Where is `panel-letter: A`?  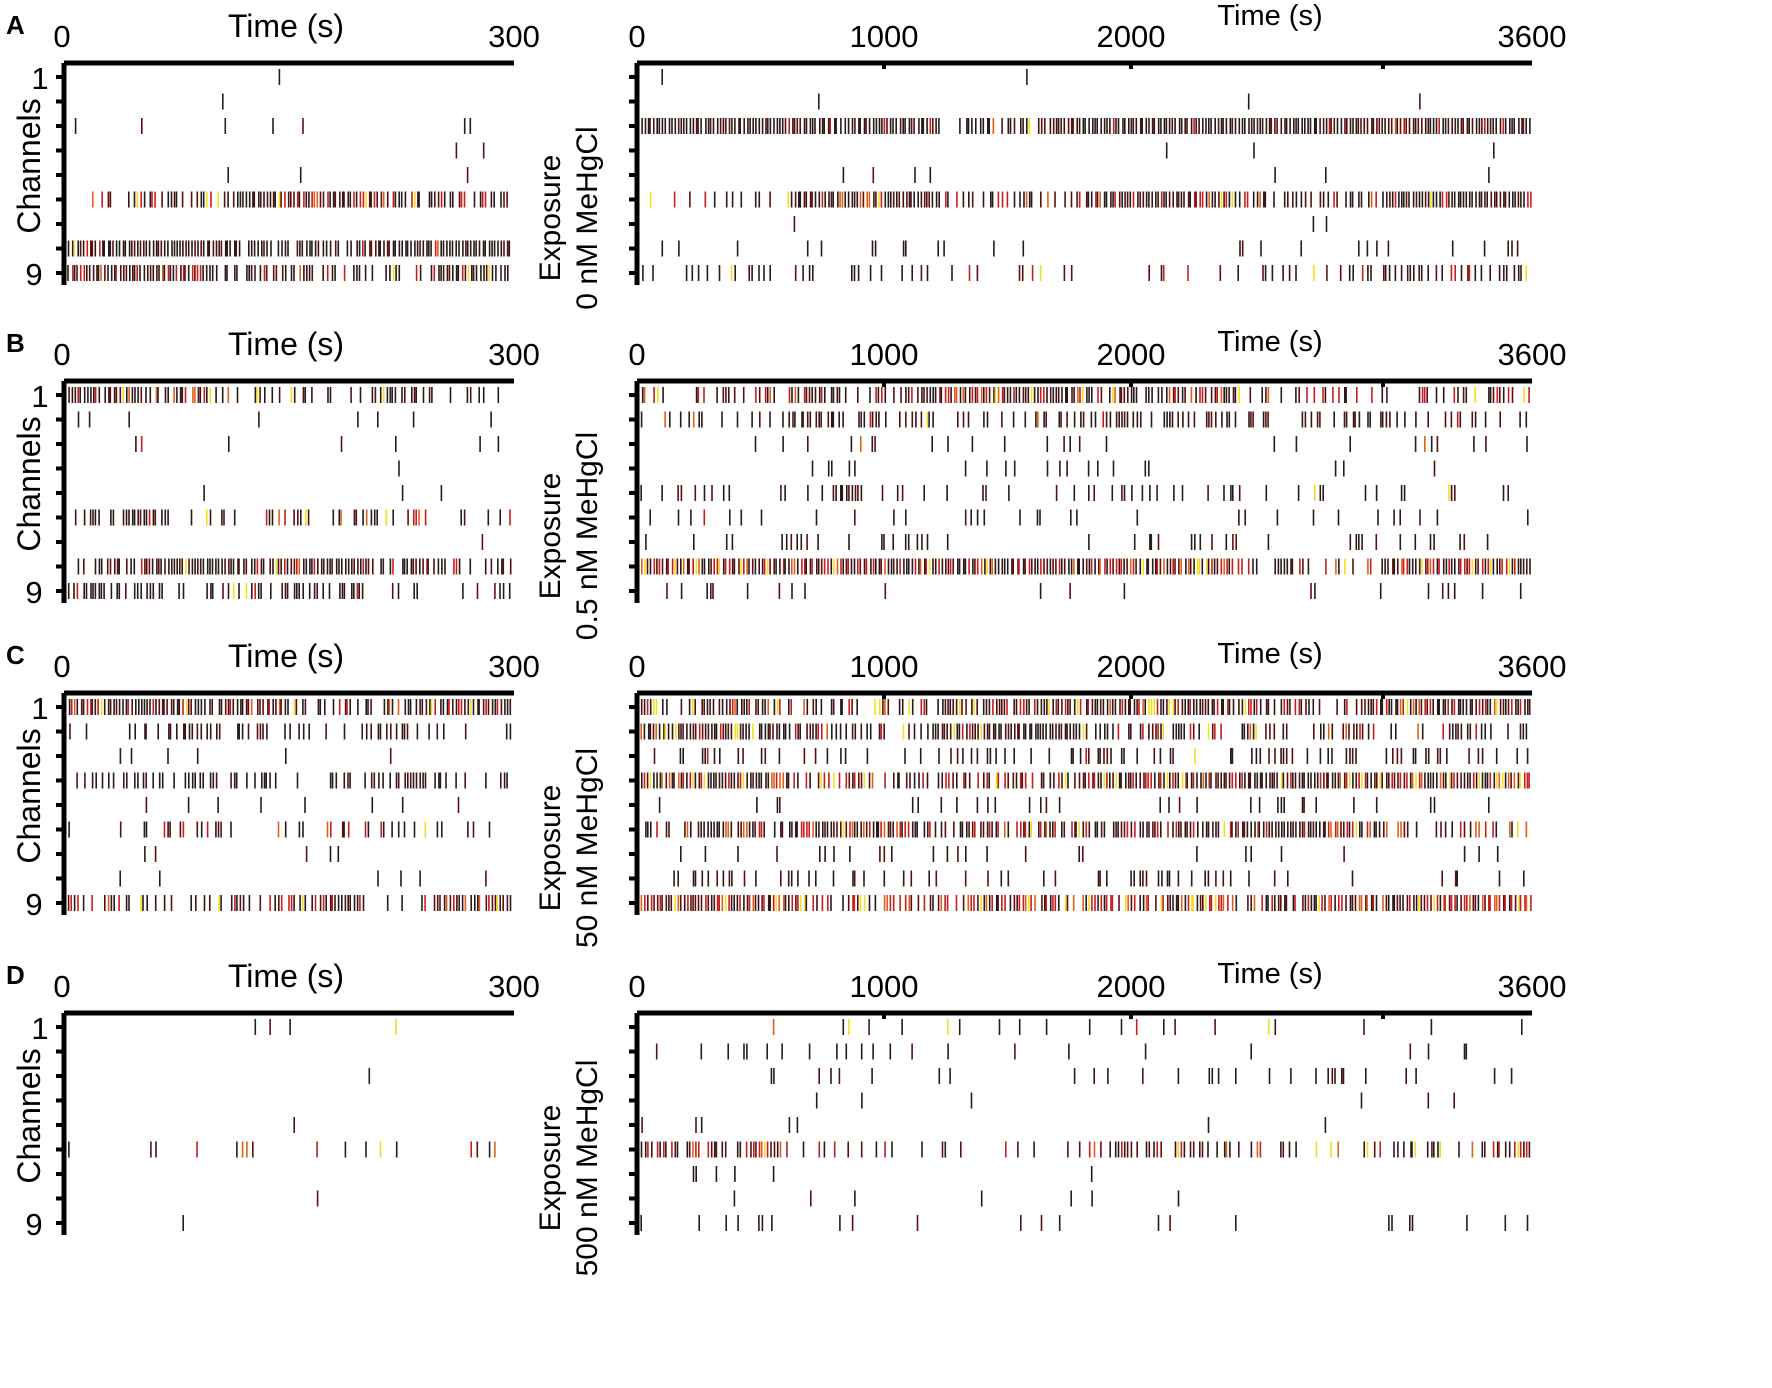 panel-letter: A is located at coordinates (15, 25).